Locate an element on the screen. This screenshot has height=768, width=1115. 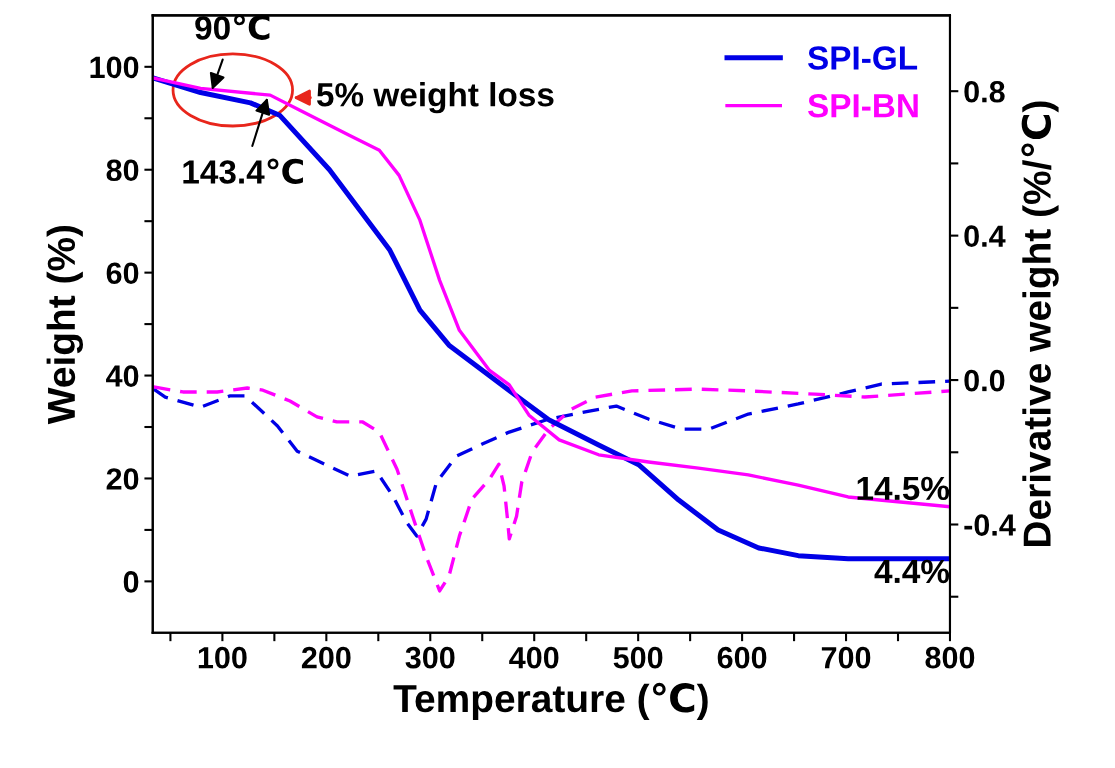
x-tick-label: 600 is located at coordinates (742, 657).